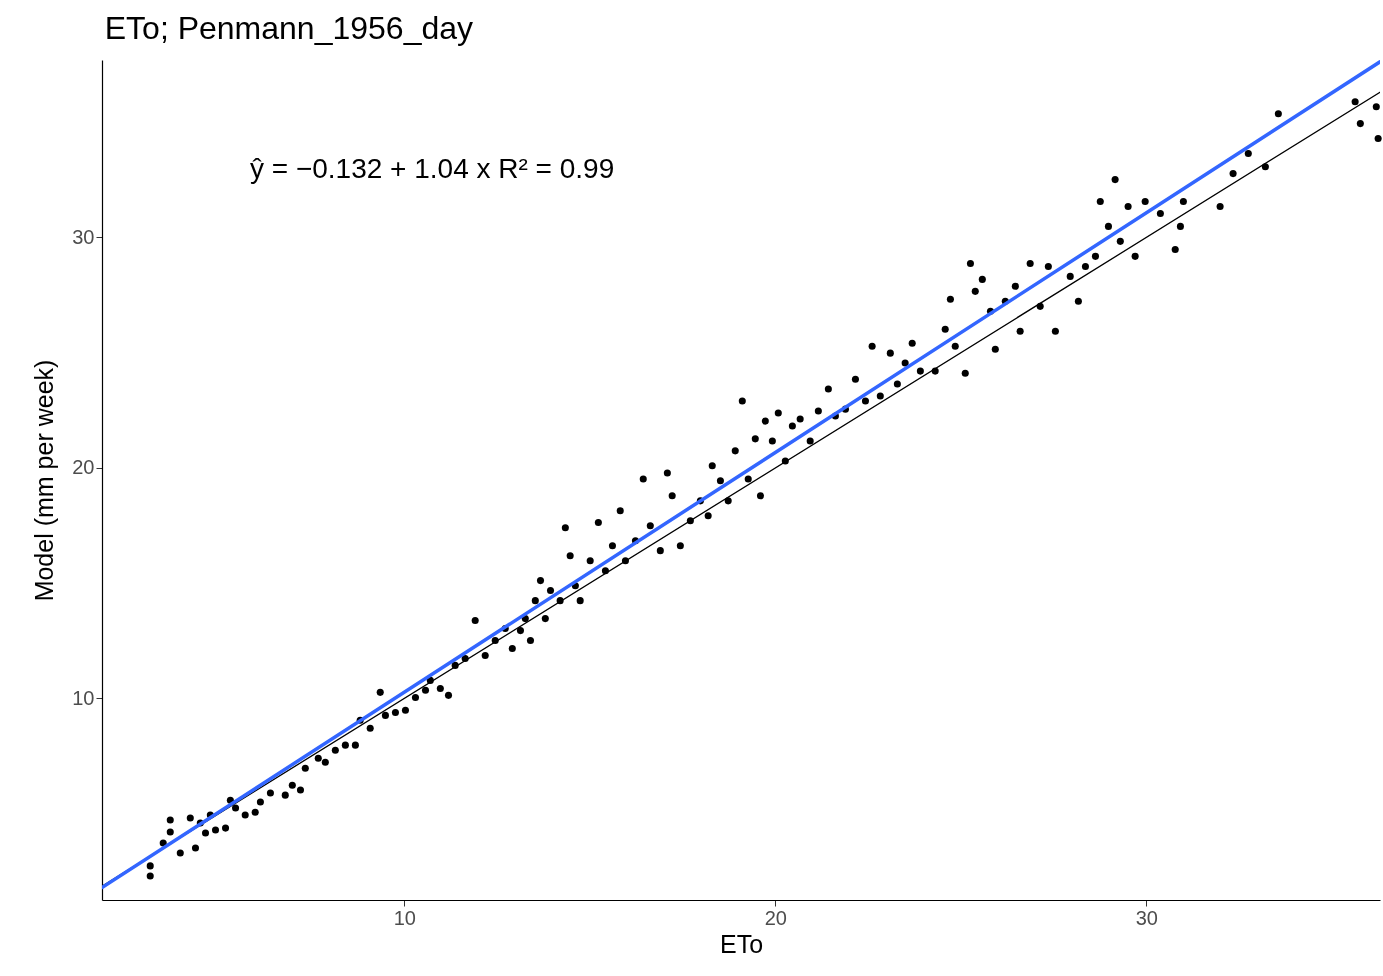  Describe the element at coordinates (775, 917) in the screenshot. I see `x-tick-label: 20` at that location.